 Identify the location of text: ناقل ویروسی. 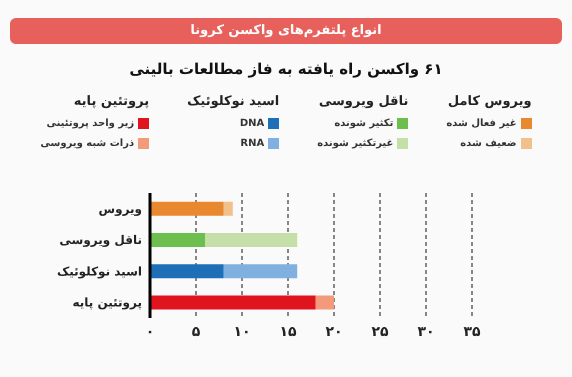
(363, 101).